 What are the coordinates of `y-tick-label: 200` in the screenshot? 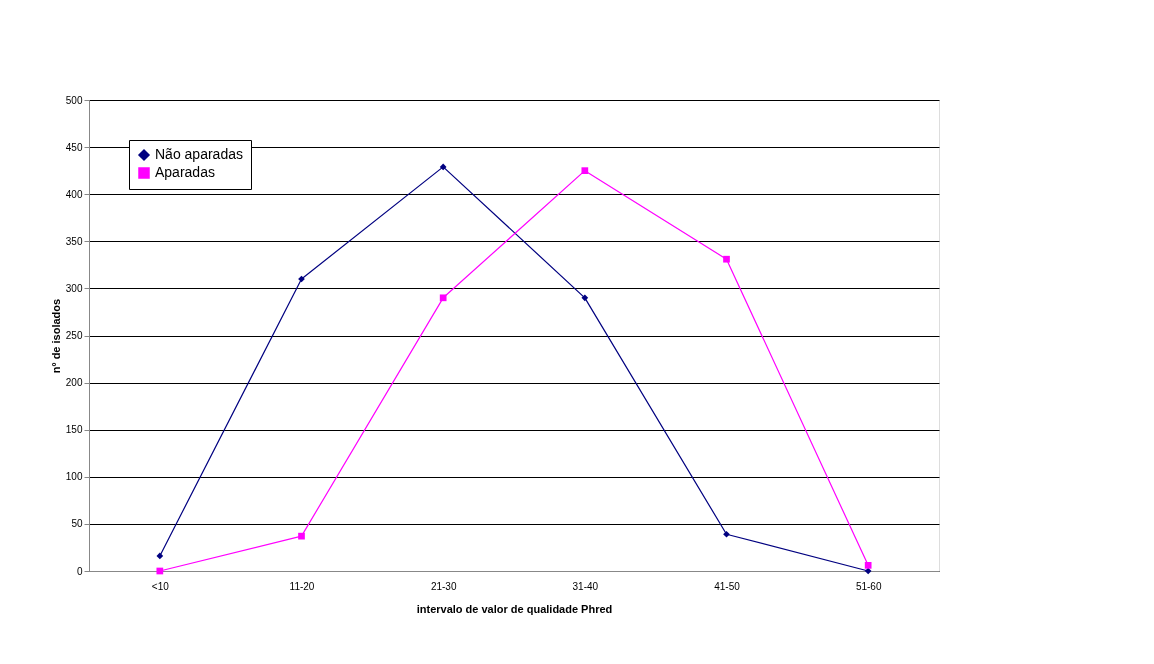 It's located at (74, 383).